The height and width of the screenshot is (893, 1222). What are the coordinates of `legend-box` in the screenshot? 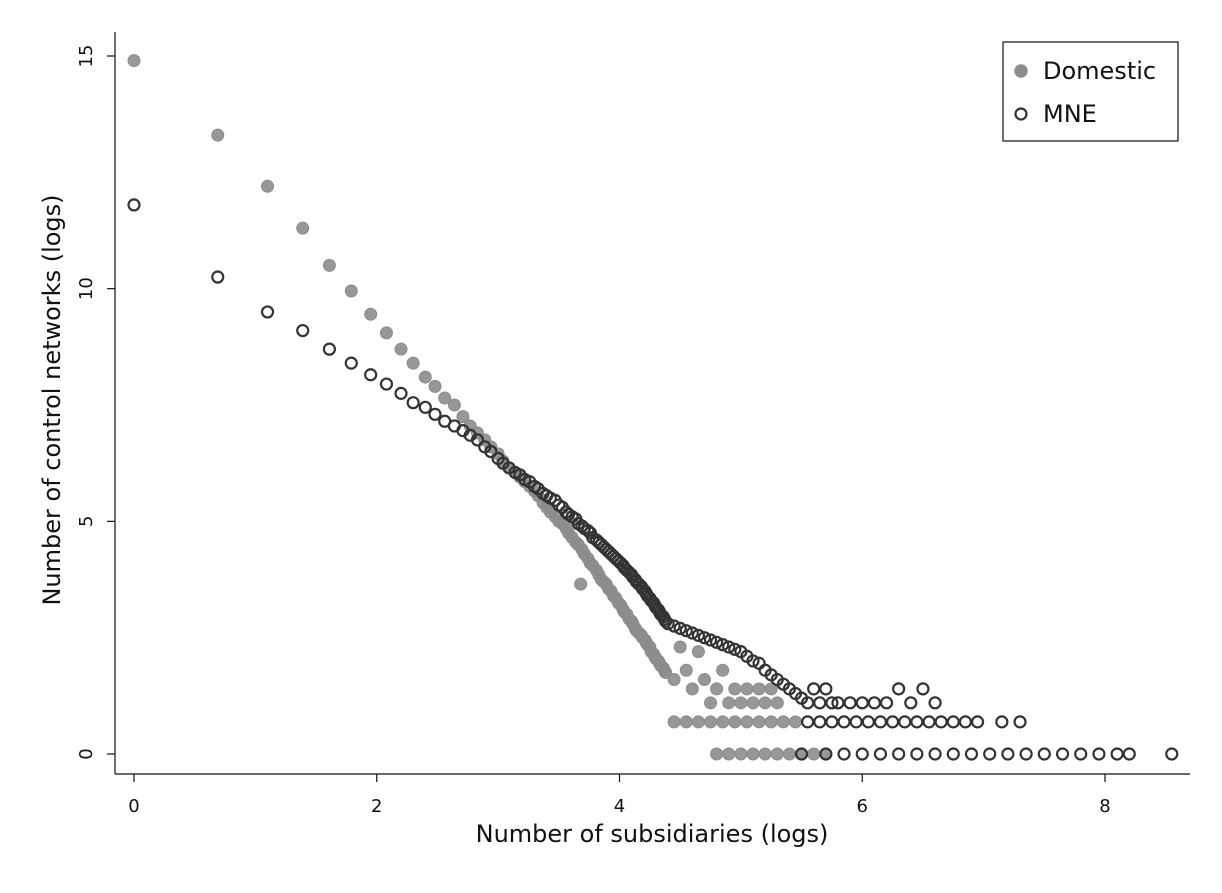 It's located at (1090, 91).